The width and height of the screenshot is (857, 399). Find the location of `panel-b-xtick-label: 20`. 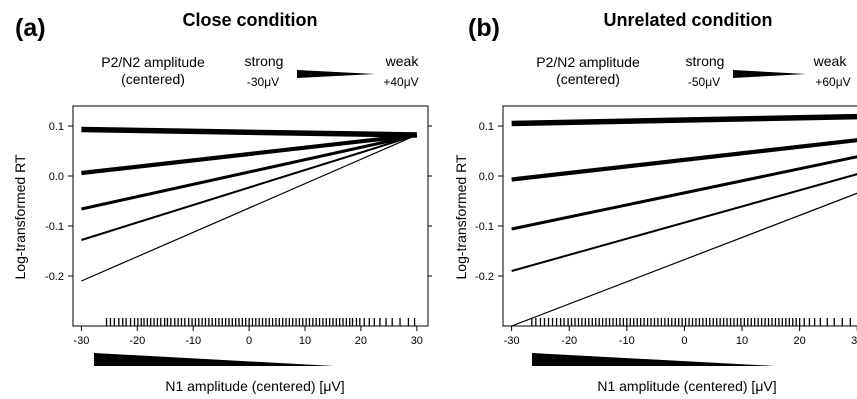

panel-b-xtick-label: 20 is located at coordinates (800, 341).